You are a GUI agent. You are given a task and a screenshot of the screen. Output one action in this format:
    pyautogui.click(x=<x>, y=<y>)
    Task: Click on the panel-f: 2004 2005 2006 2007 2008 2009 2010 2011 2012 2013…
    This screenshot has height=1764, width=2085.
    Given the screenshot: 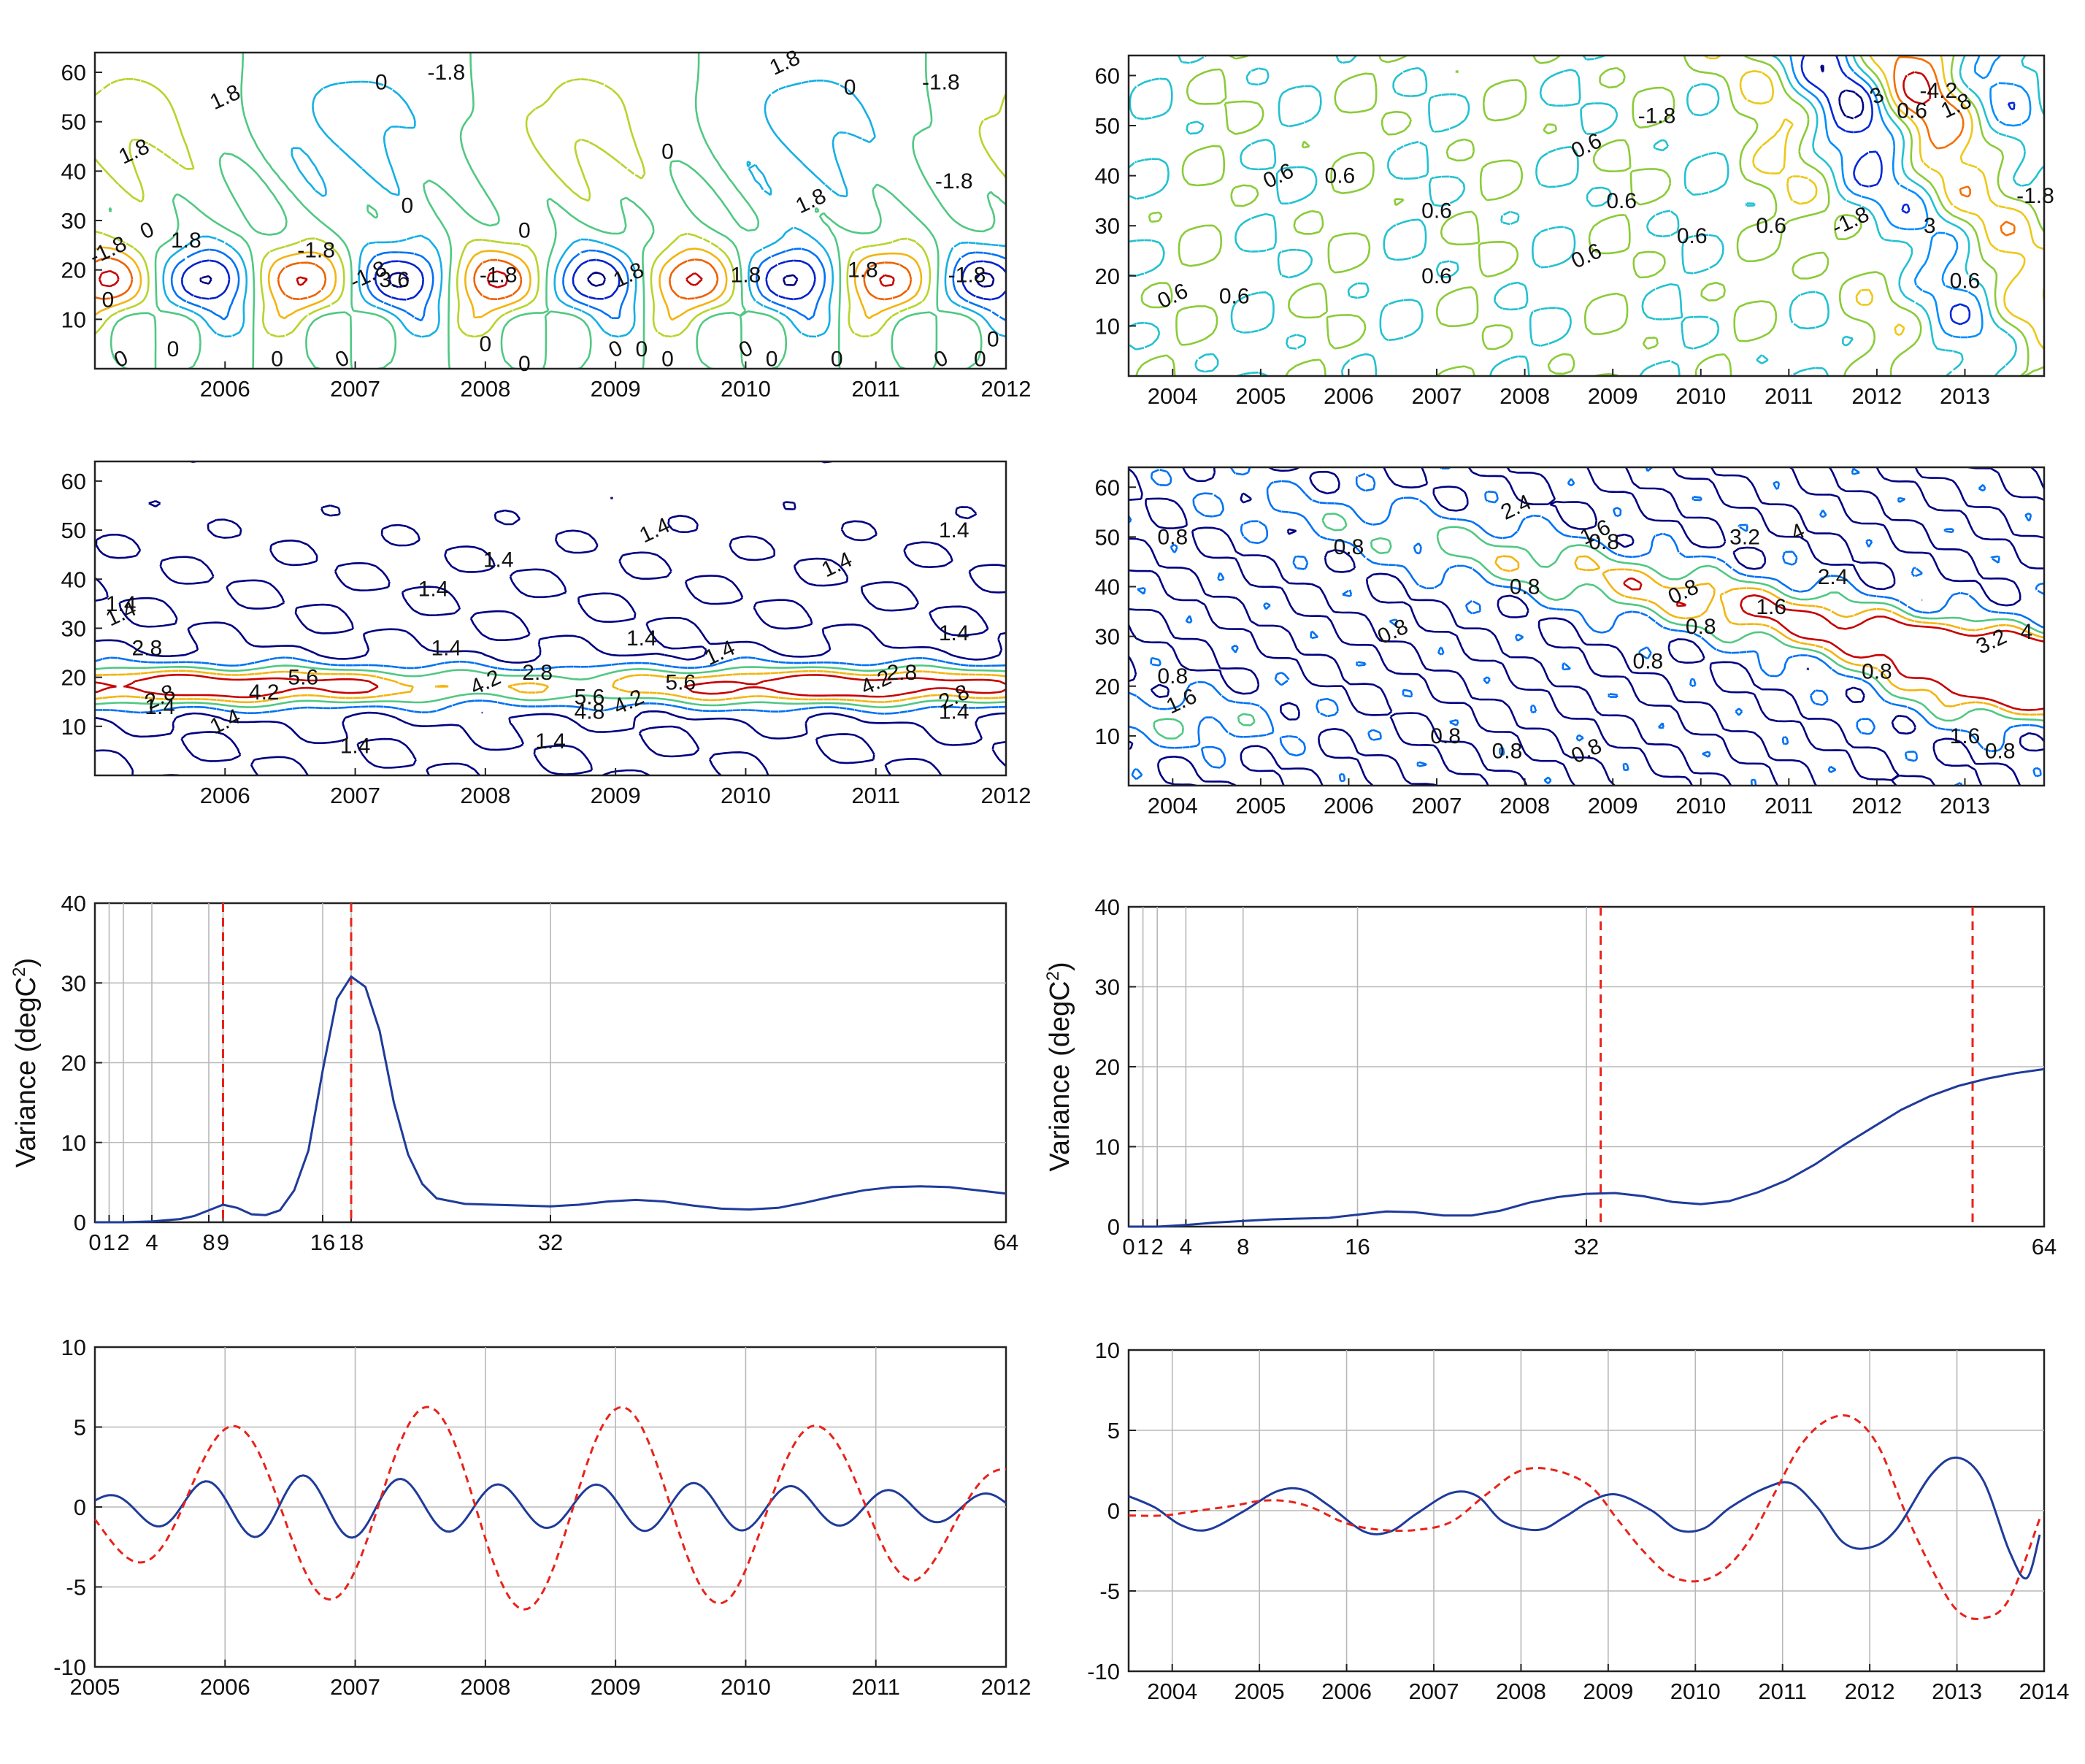 What is the action you would take?
    pyautogui.click(x=1570, y=642)
    